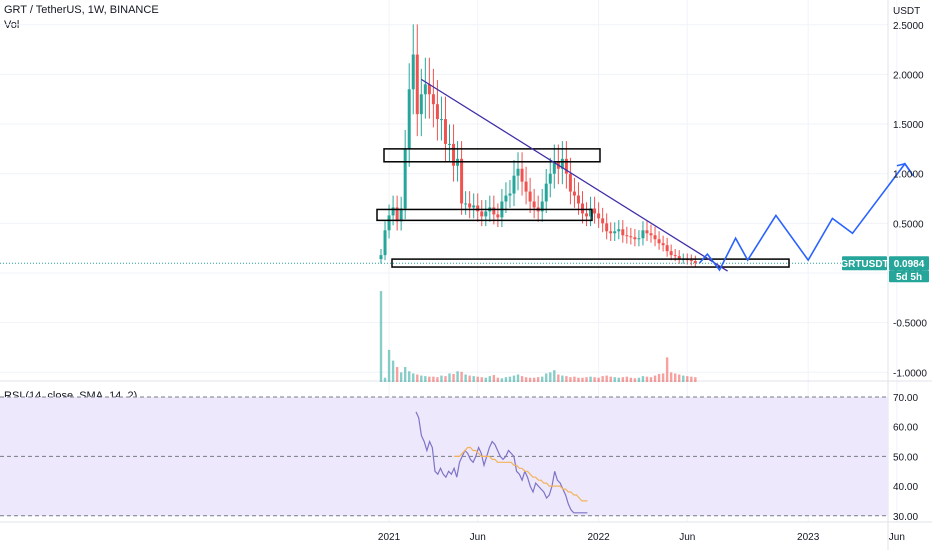 The image size is (932, 550). What do you see at coordinates (81, 10) in the screenshot?
I see `symbol-title: GRT / TetherUS, 1W, BINANCE` at bounding box center [81, 10].